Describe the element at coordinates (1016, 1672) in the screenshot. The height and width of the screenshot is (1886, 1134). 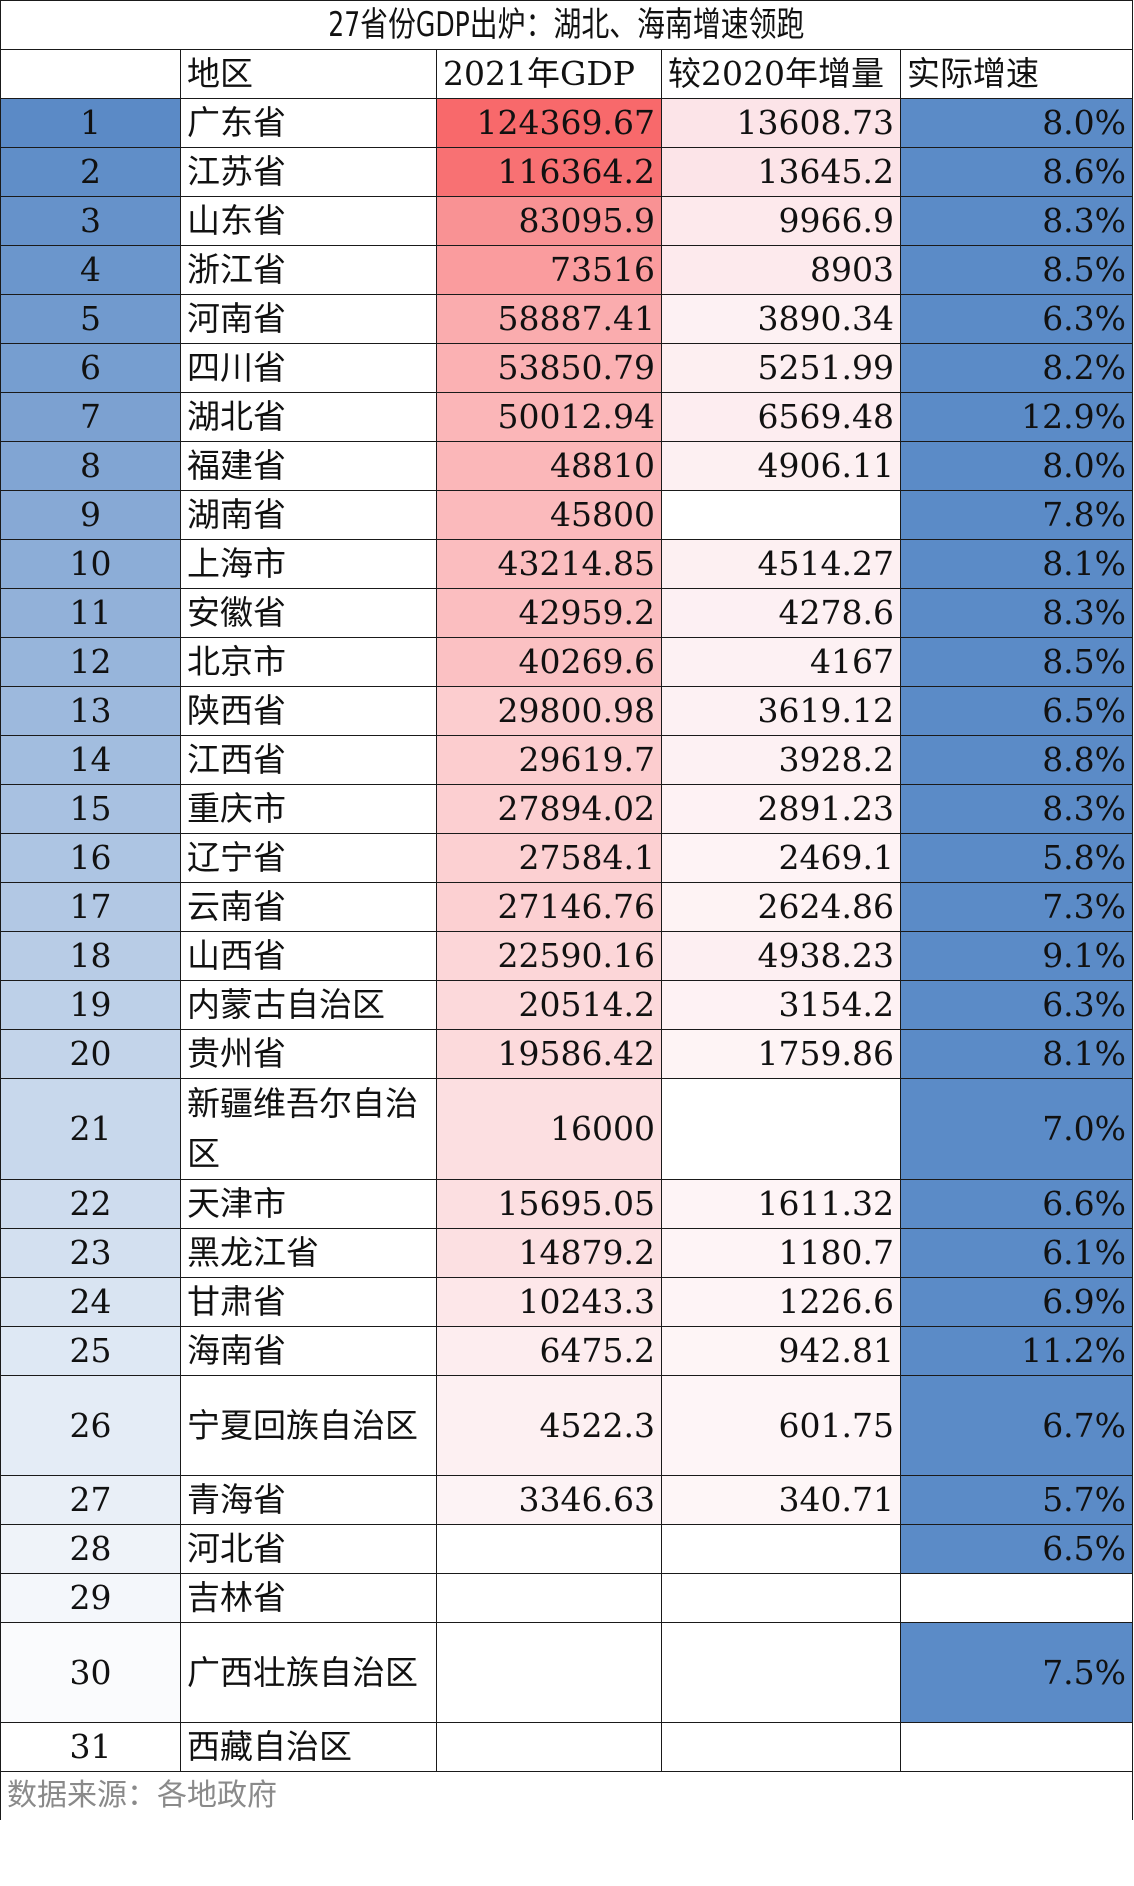
I see `growth-cell: 7.5%` at that location.